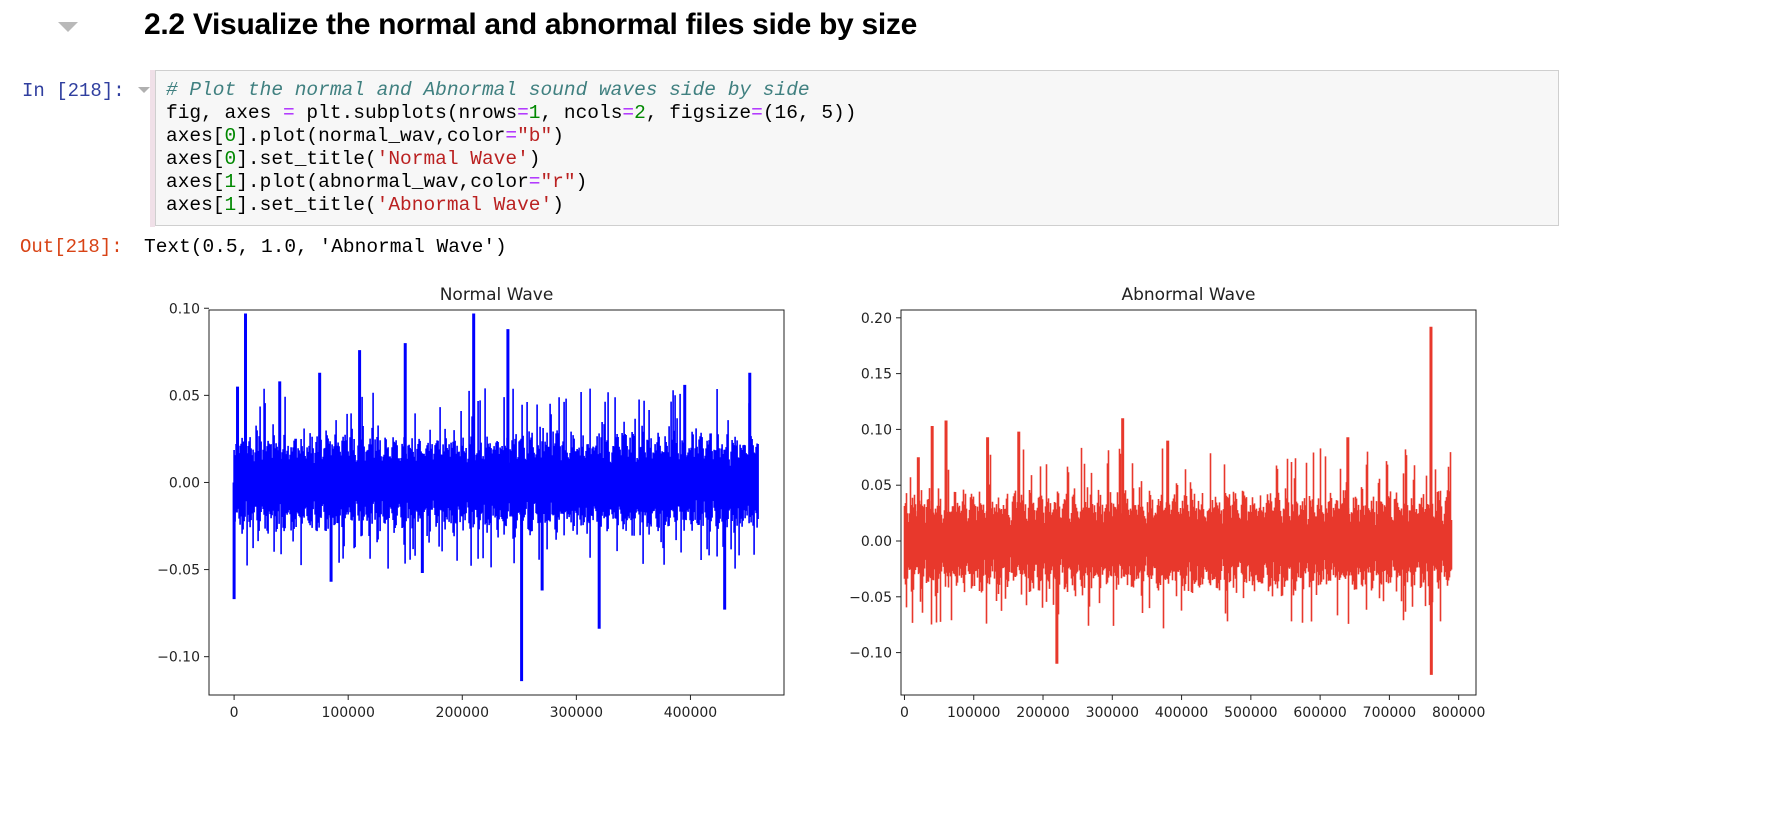 This screenshot has height=834, width=1766. Describe the element at coordinates (1319, 713) in the screenshot. I see `x-tick-label: 600000` at that location.